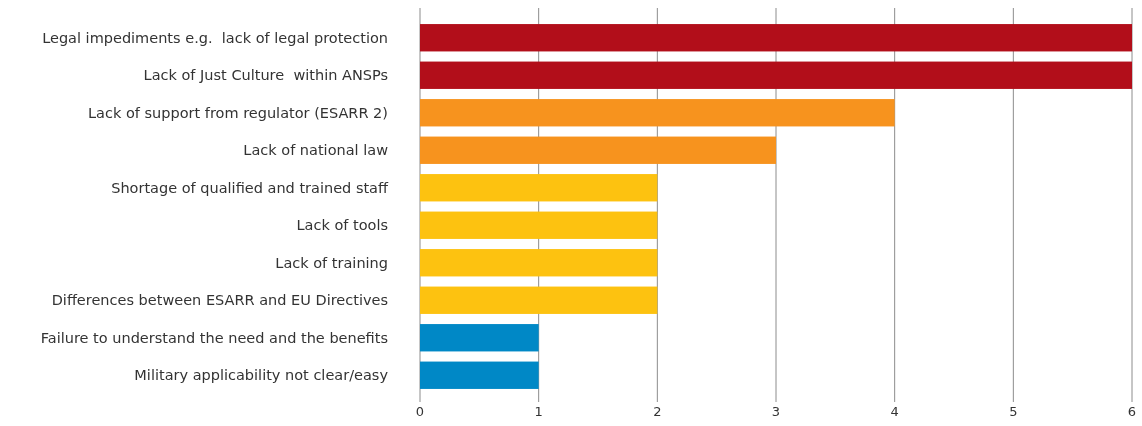 The height and width of the screenshot is (426, 1142). Describe the element at coordinates (265, 75) in the screenshot. I see `y-tick-label: Lack of Just Culture within ANSPs` at that location.